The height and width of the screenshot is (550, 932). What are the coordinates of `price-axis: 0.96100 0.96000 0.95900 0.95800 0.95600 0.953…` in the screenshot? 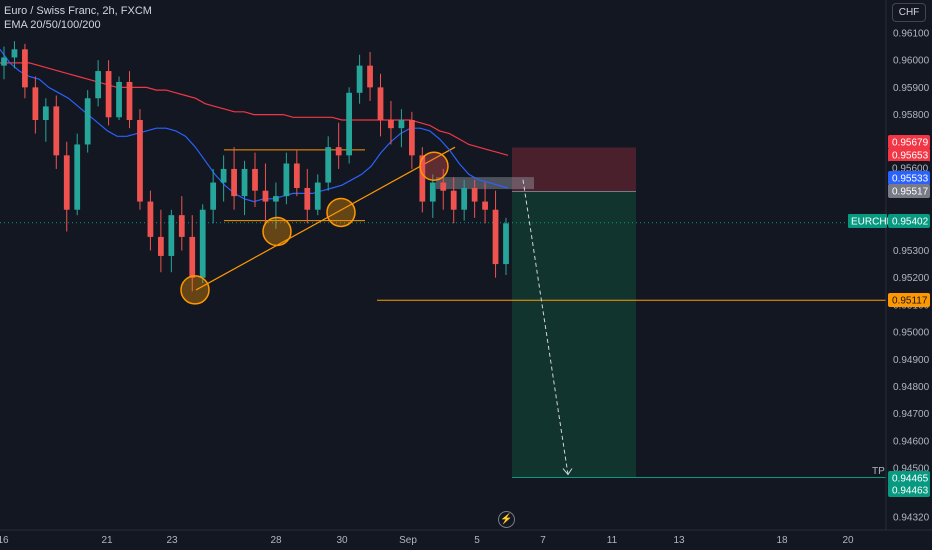 It's located at (889, 265).